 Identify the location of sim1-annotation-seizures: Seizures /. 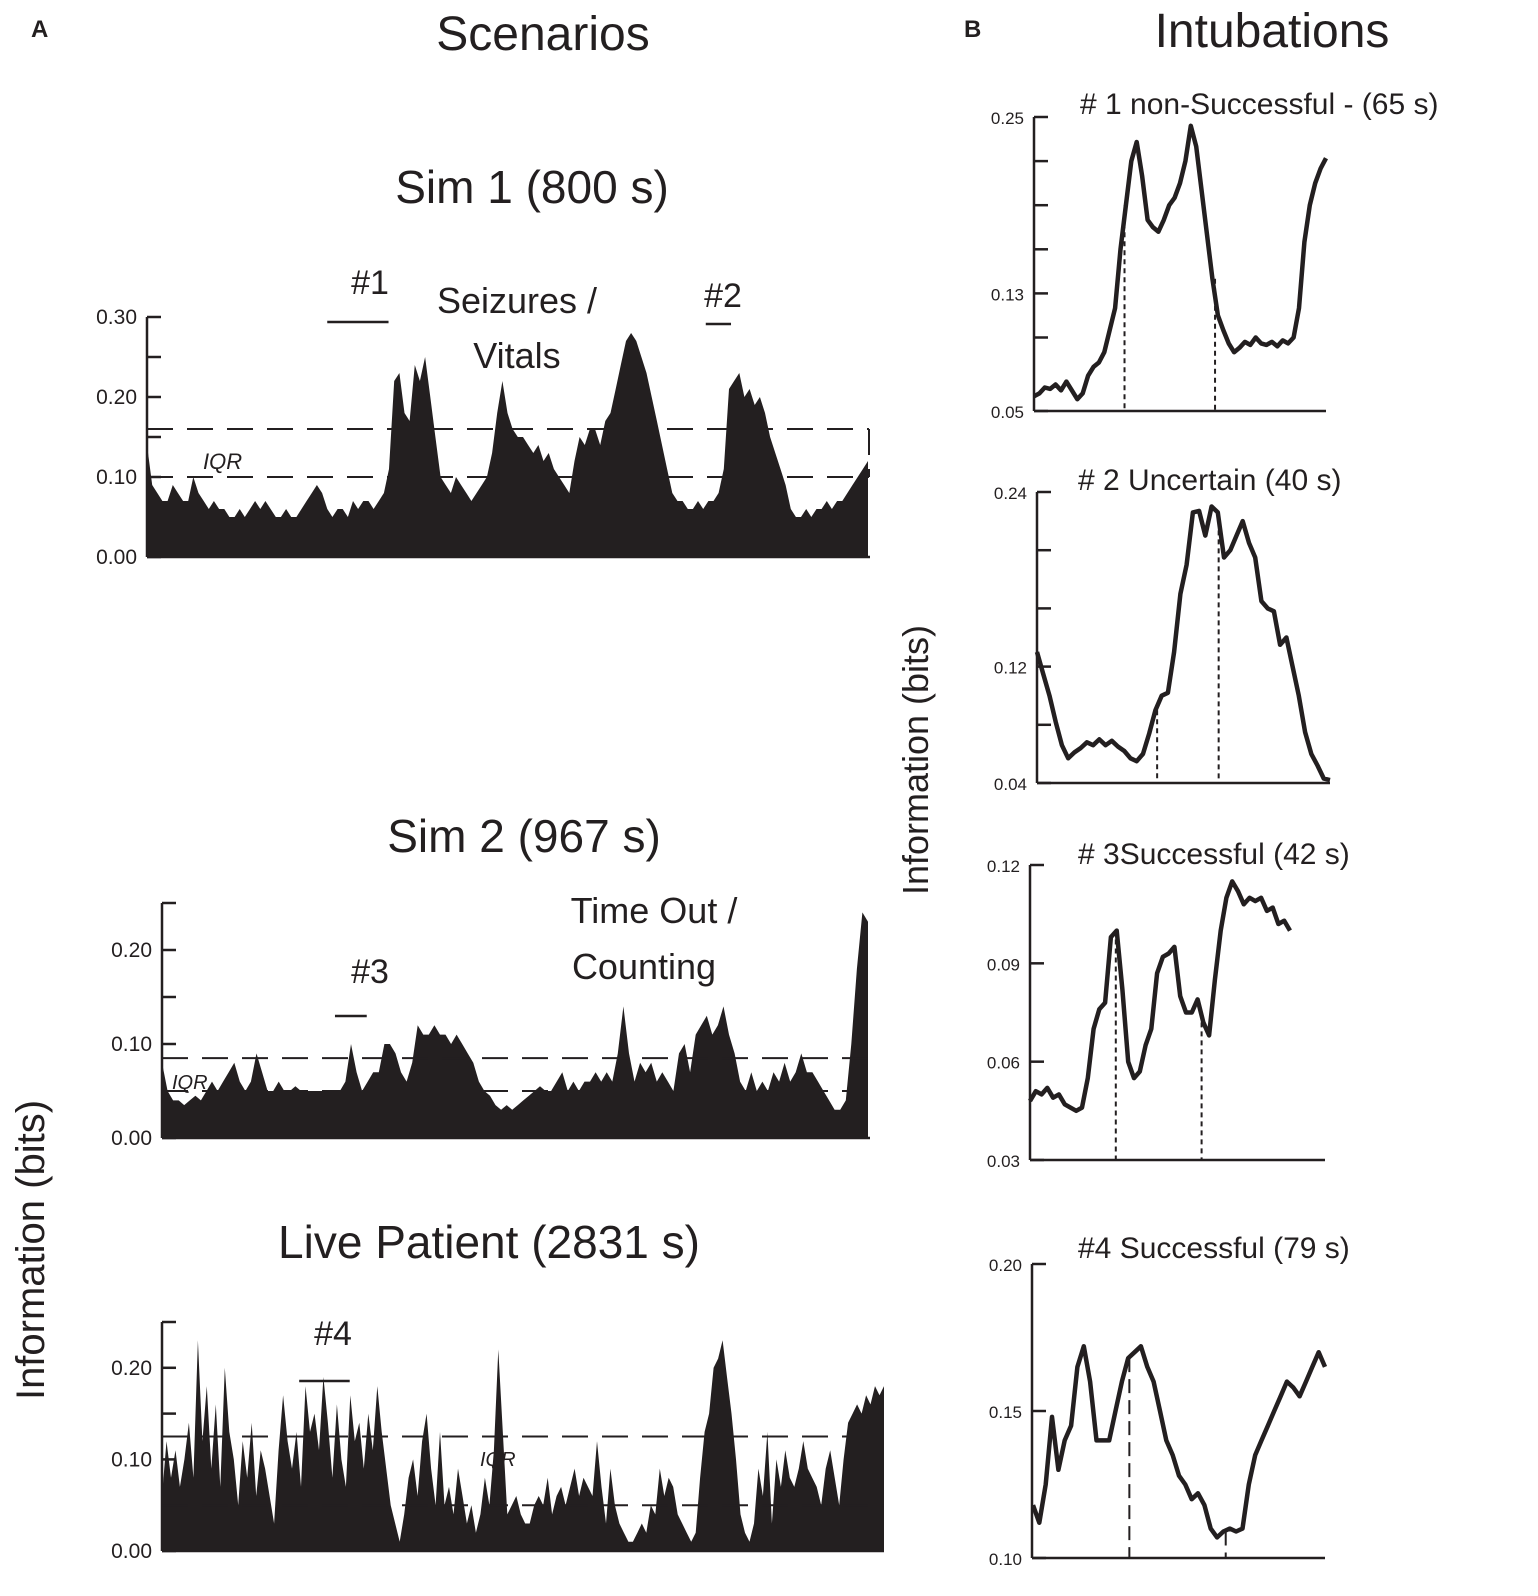
(517, 300).